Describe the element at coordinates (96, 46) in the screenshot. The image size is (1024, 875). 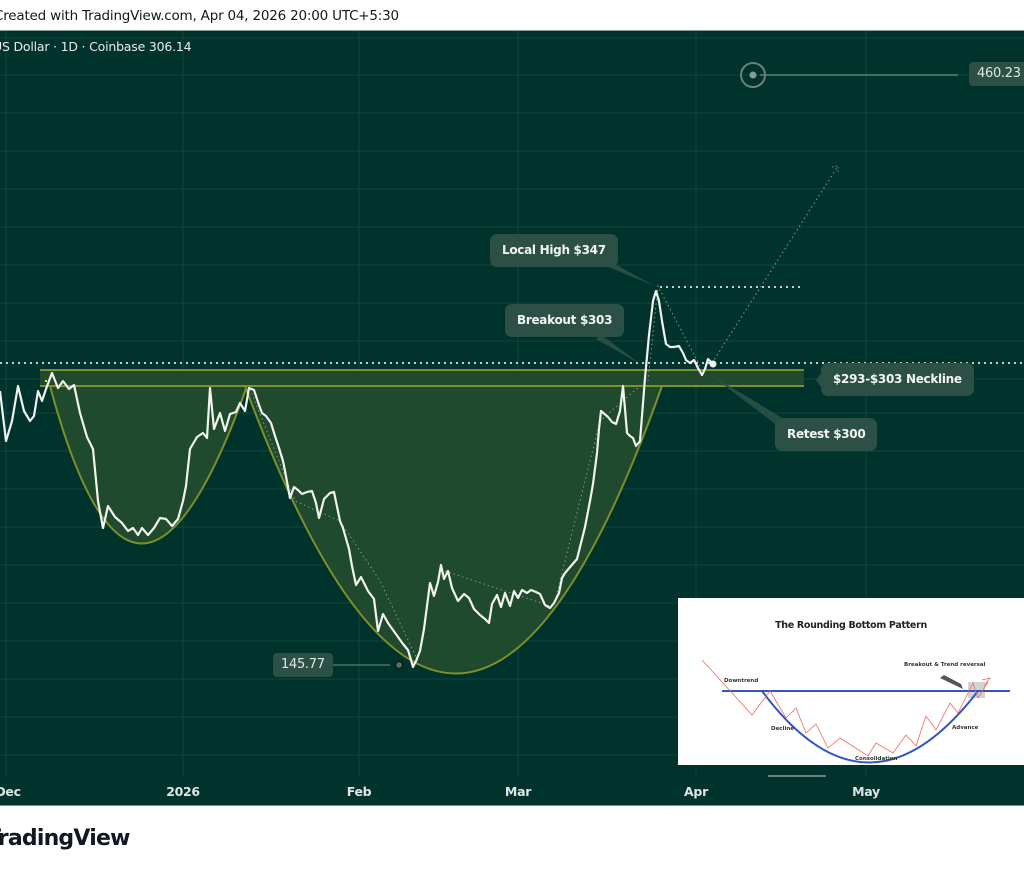
I see `symbol-info: US Dollar · 1D · Coinbase 306.14` at that location.